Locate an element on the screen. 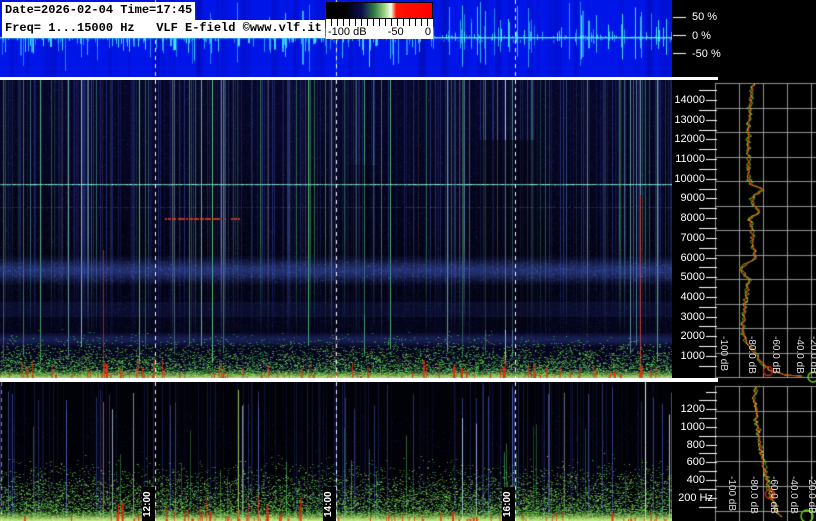 Image resolution: width=816 pixels, height=521 pixels. low-freq-tick-label-800: 800 is located at coordinates (695, 444).